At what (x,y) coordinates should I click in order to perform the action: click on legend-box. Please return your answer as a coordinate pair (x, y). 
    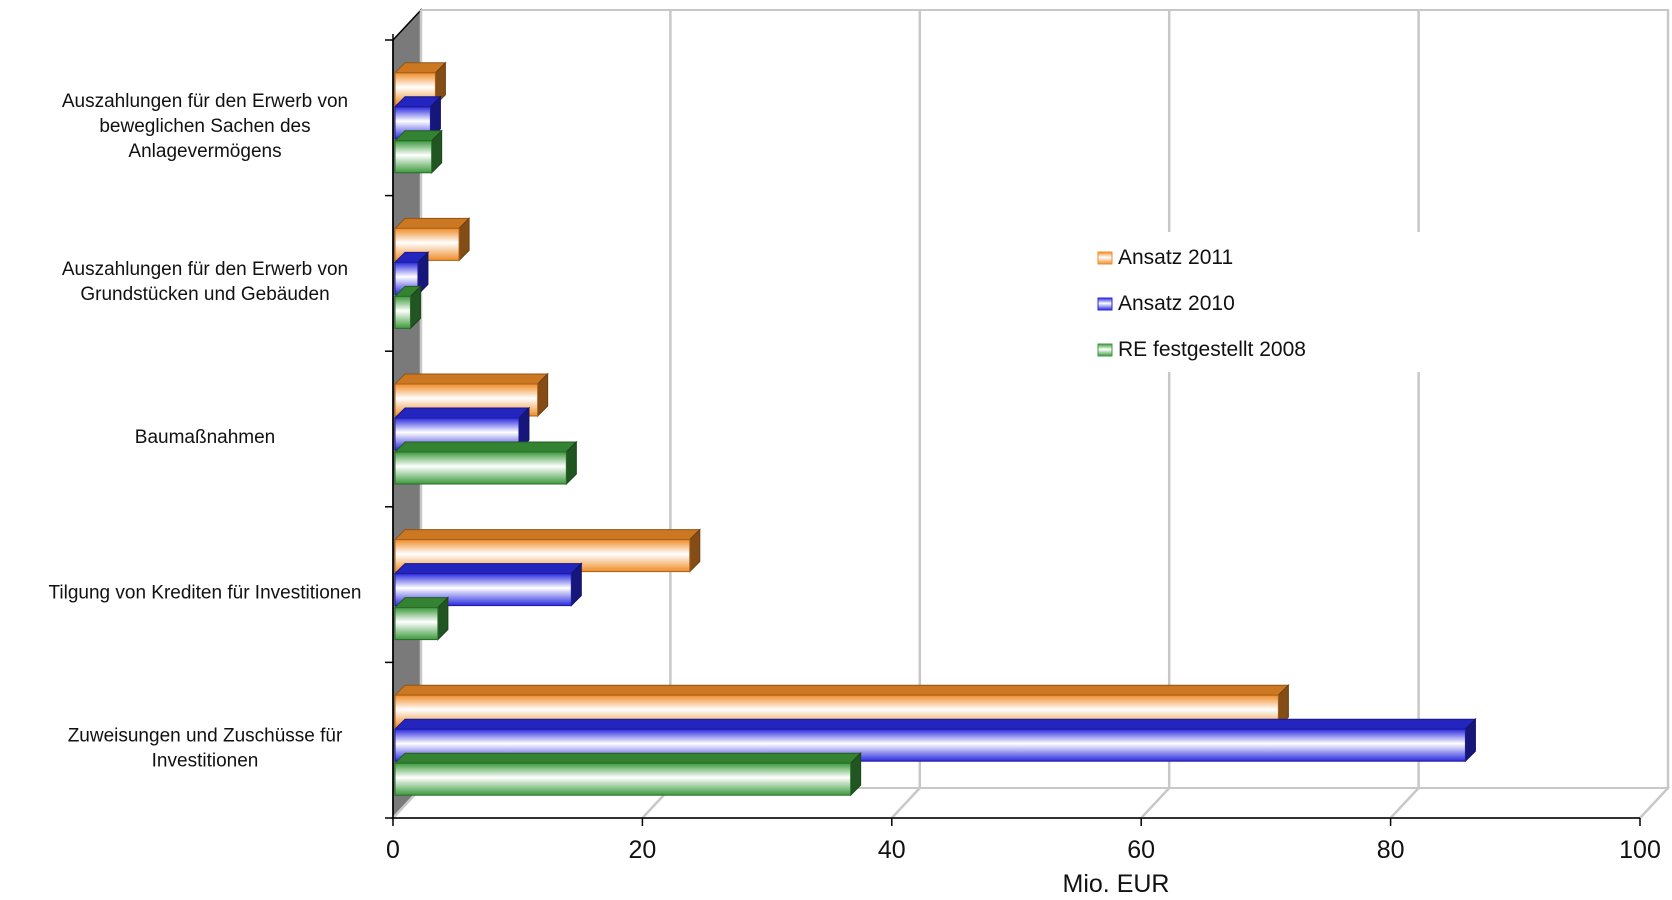
    Looking at the image, I should click on (1257, 302).